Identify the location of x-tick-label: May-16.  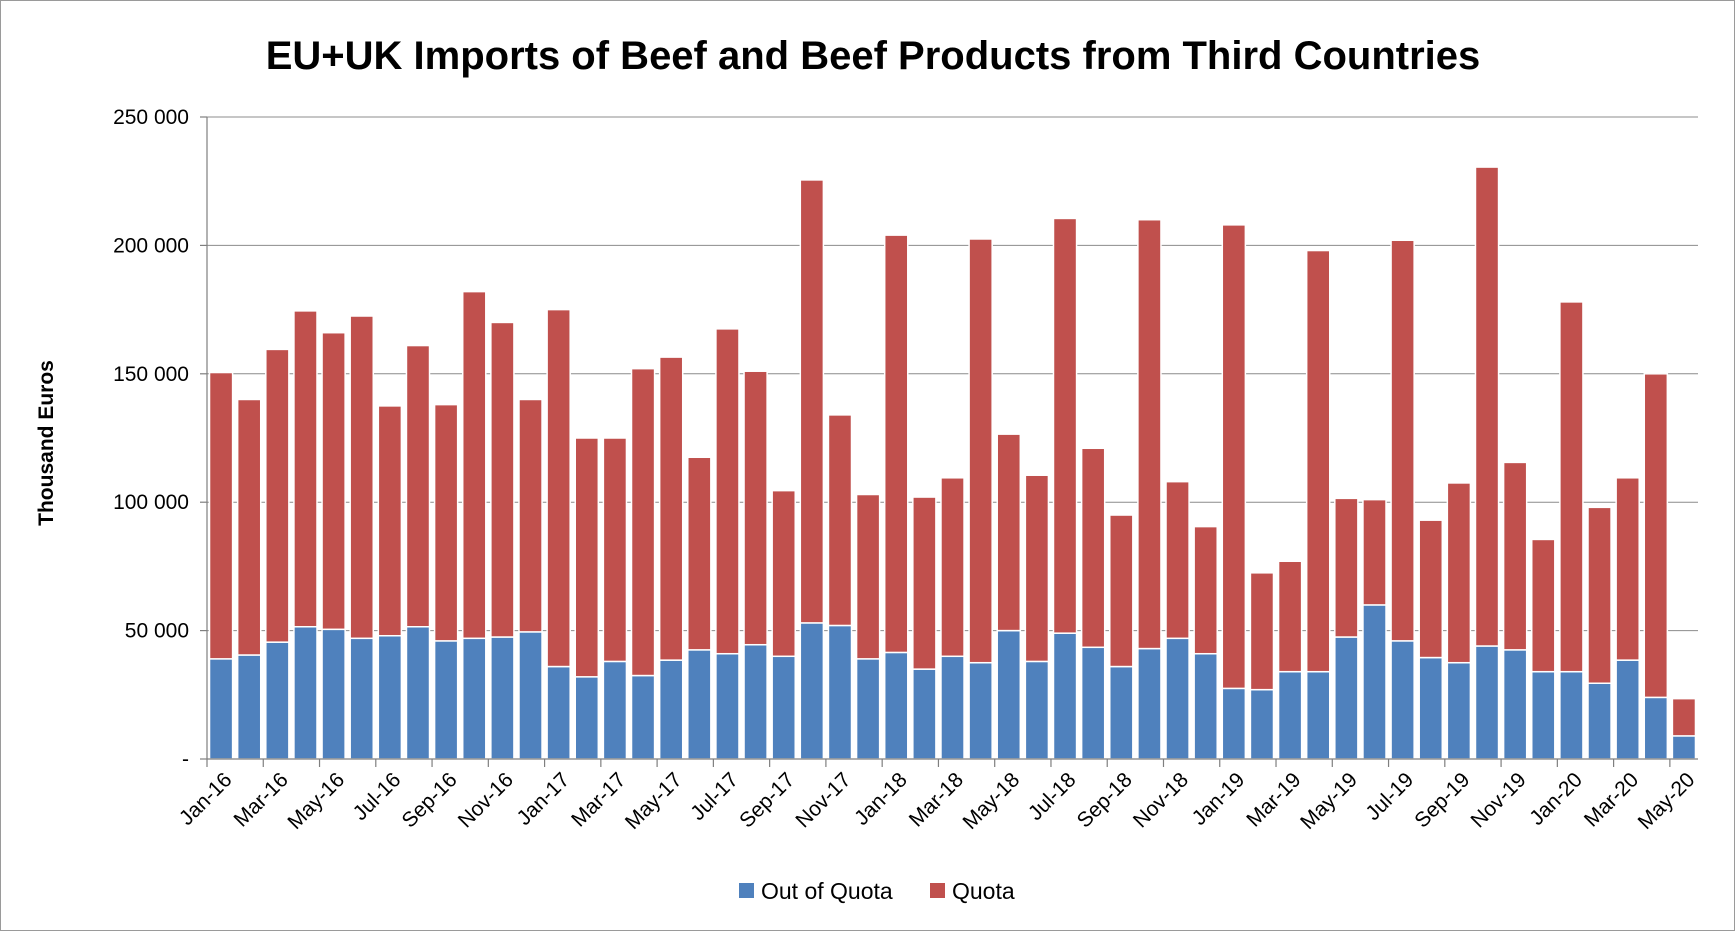
(316, 801).